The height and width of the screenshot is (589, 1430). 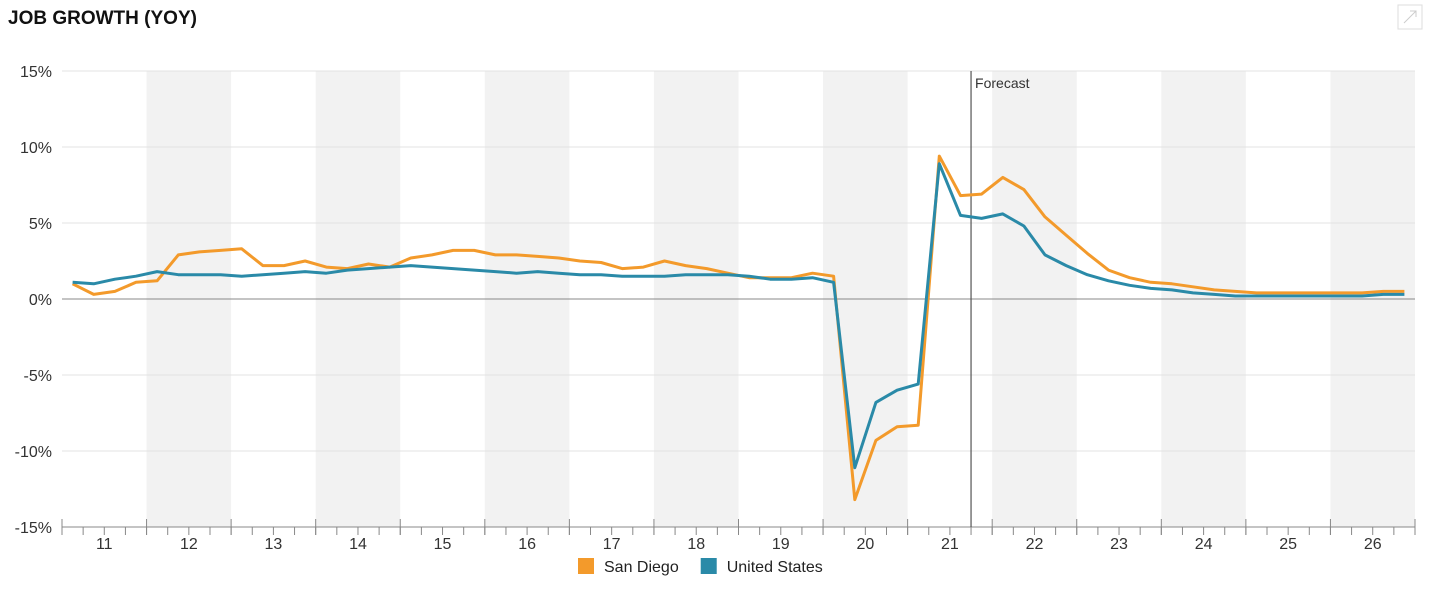 I want to click on expand-icon, so click(x=1410, y=17).